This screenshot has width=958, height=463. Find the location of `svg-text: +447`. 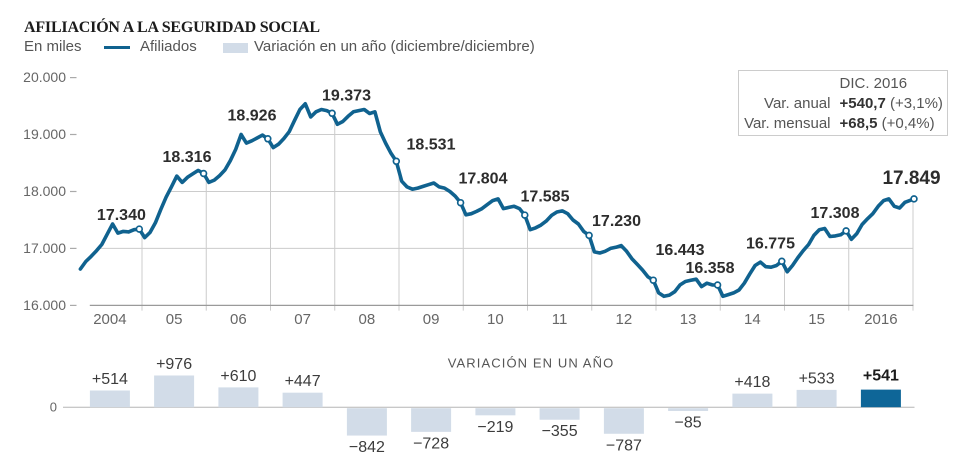

svg-text: +447 is located at coordinates (303, 381).